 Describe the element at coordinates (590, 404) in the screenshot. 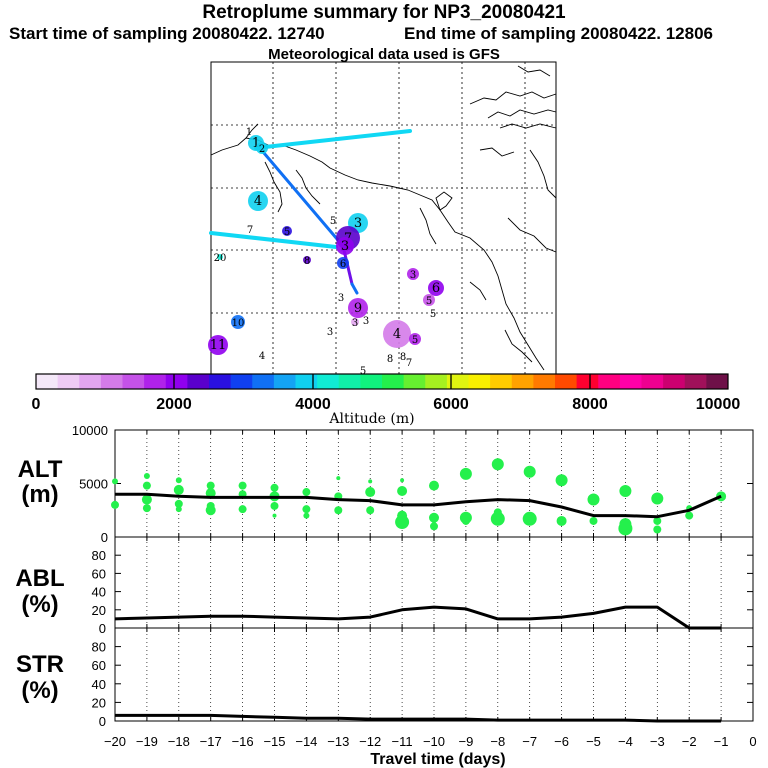

I see `colorbar-tick-8000: 8000` at that location.